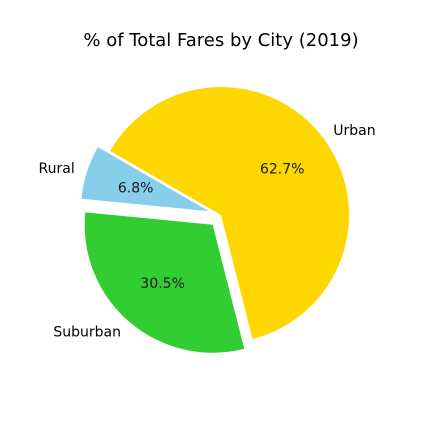  Describe the element at coordinates (220, 40) in the screenshot. I see `chart-title: % of Total Fares by City (2019)` at that location.